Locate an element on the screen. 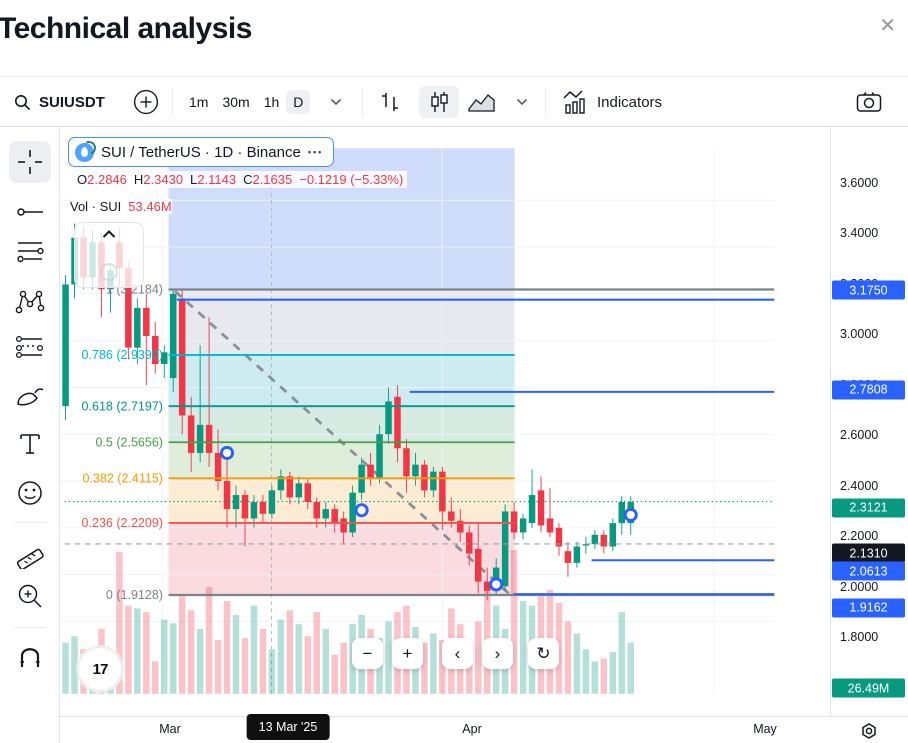 Image resolution: width=908 pixels, height=743 pixels. zoom-in-tool is located at coordinates (30, 596).